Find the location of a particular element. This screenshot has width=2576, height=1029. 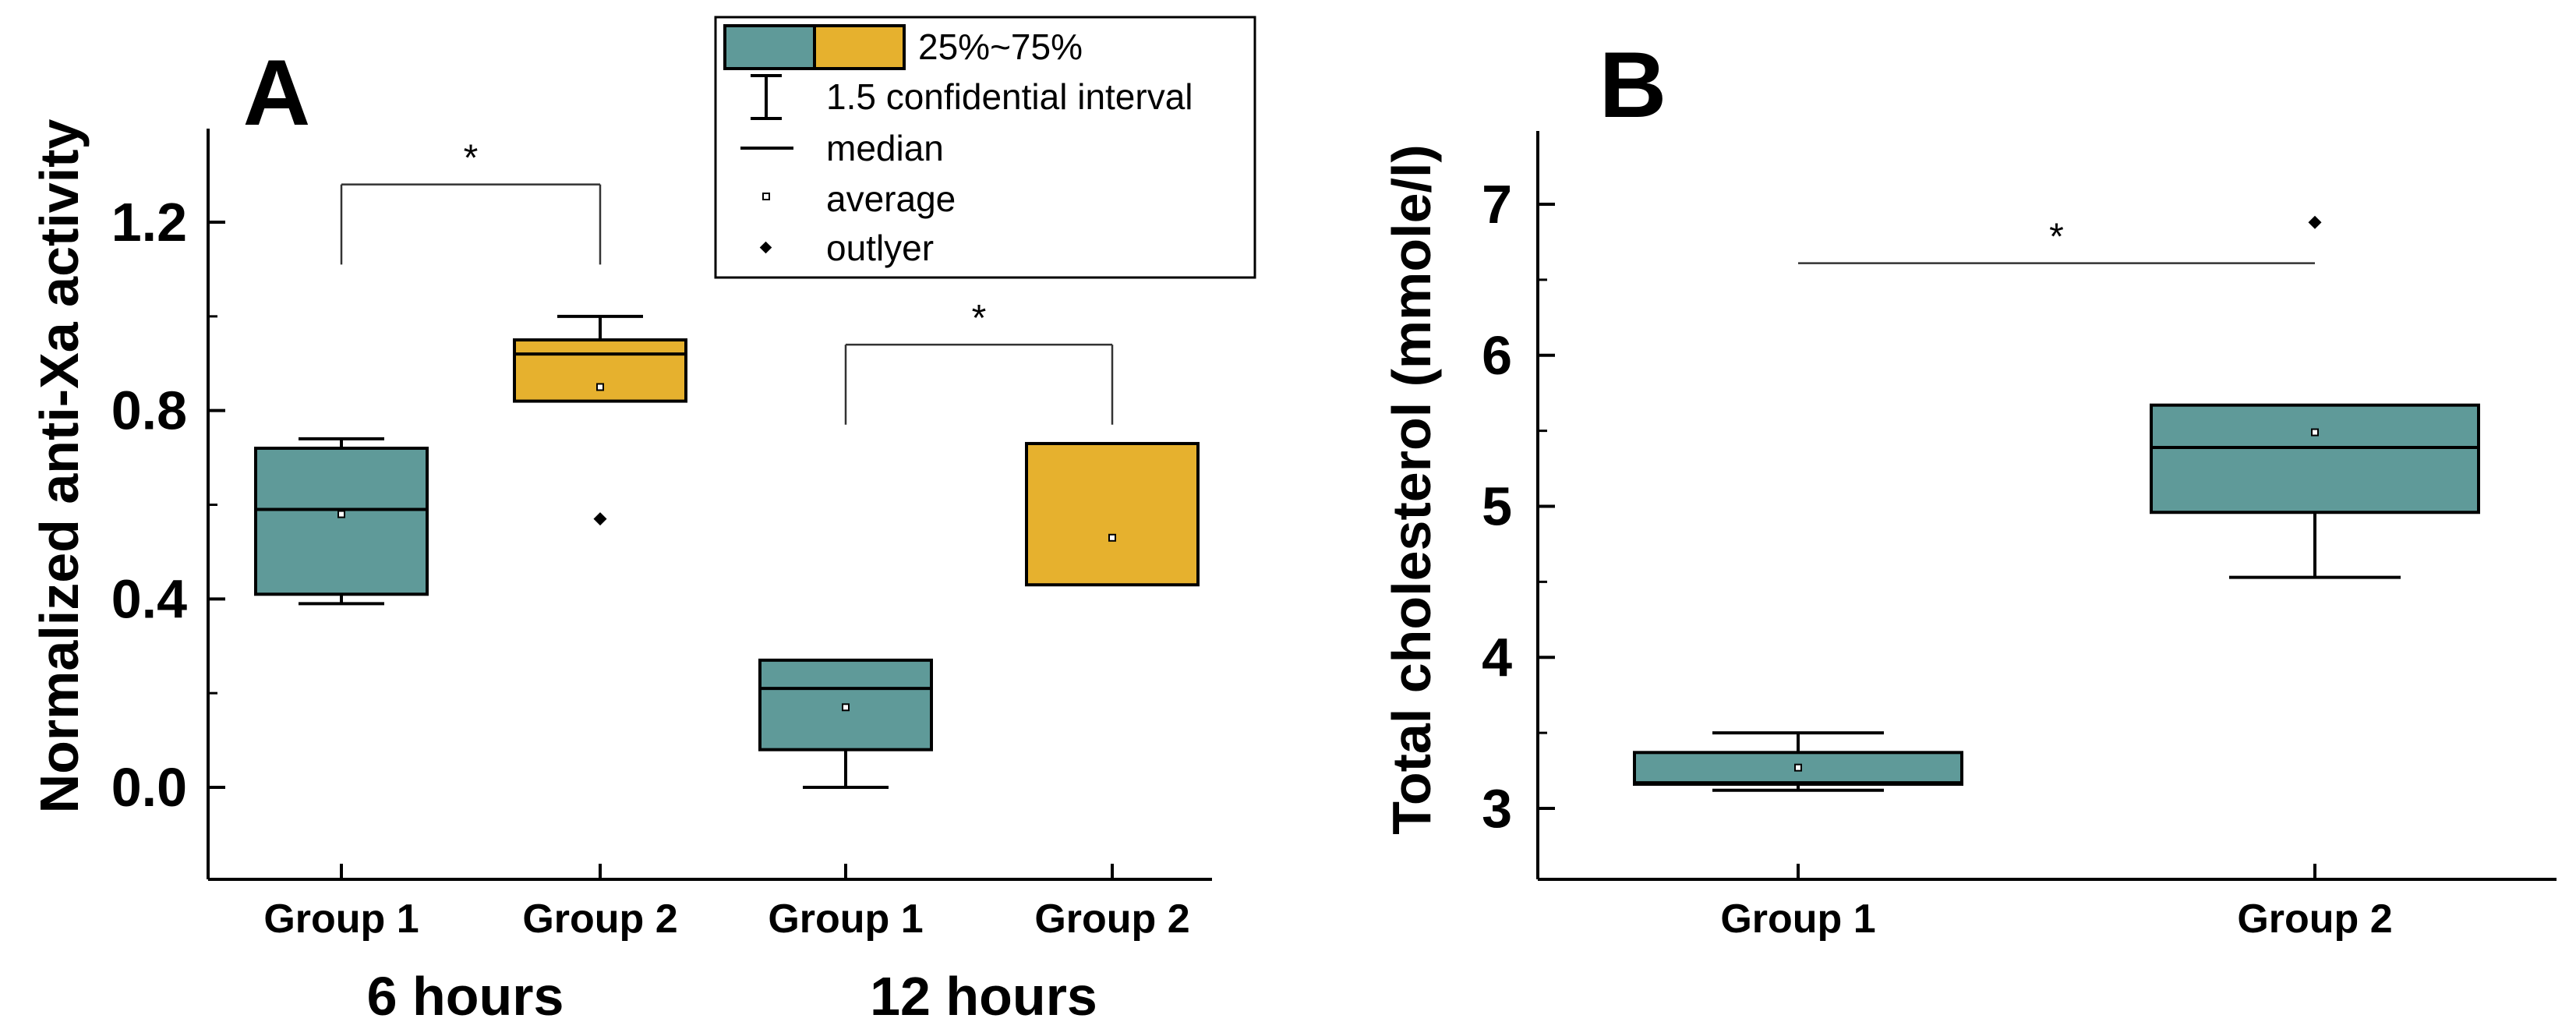

legend-average-label: average is located at coordinates (891, 199).